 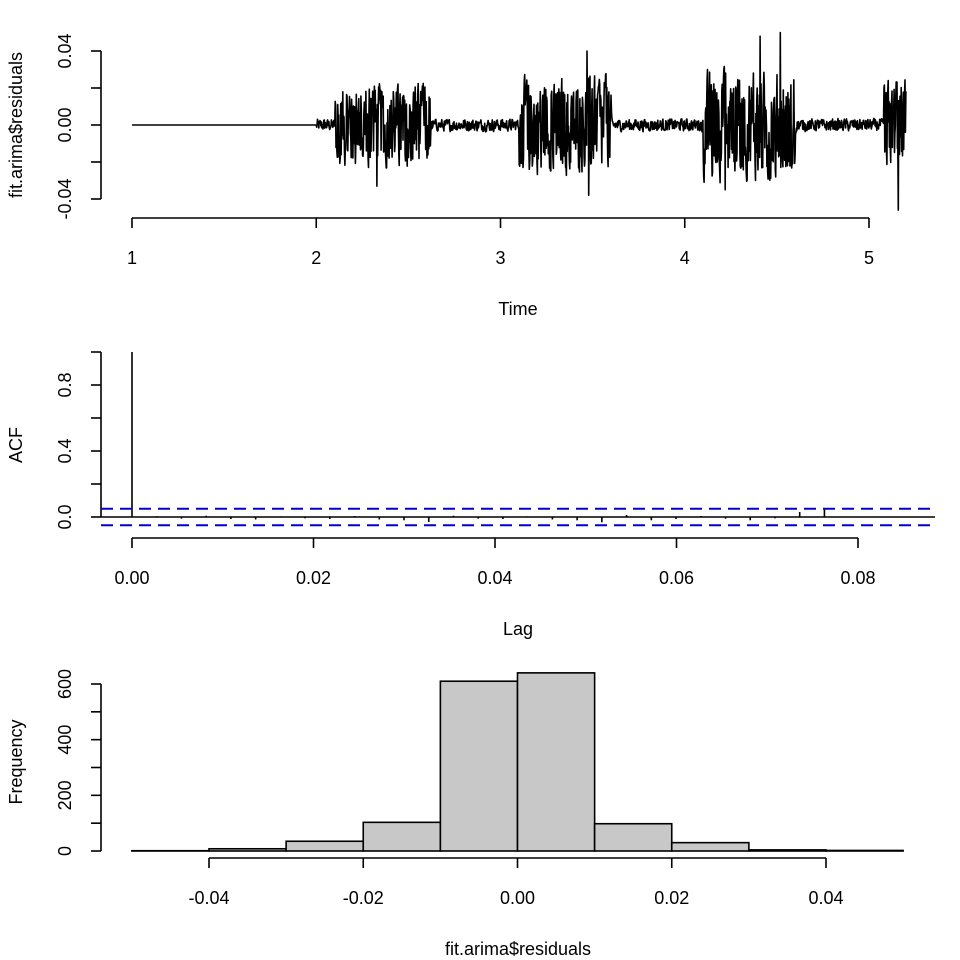 I want to click on p3-x-tick-label: -0.02, so click(x=363, y=898).